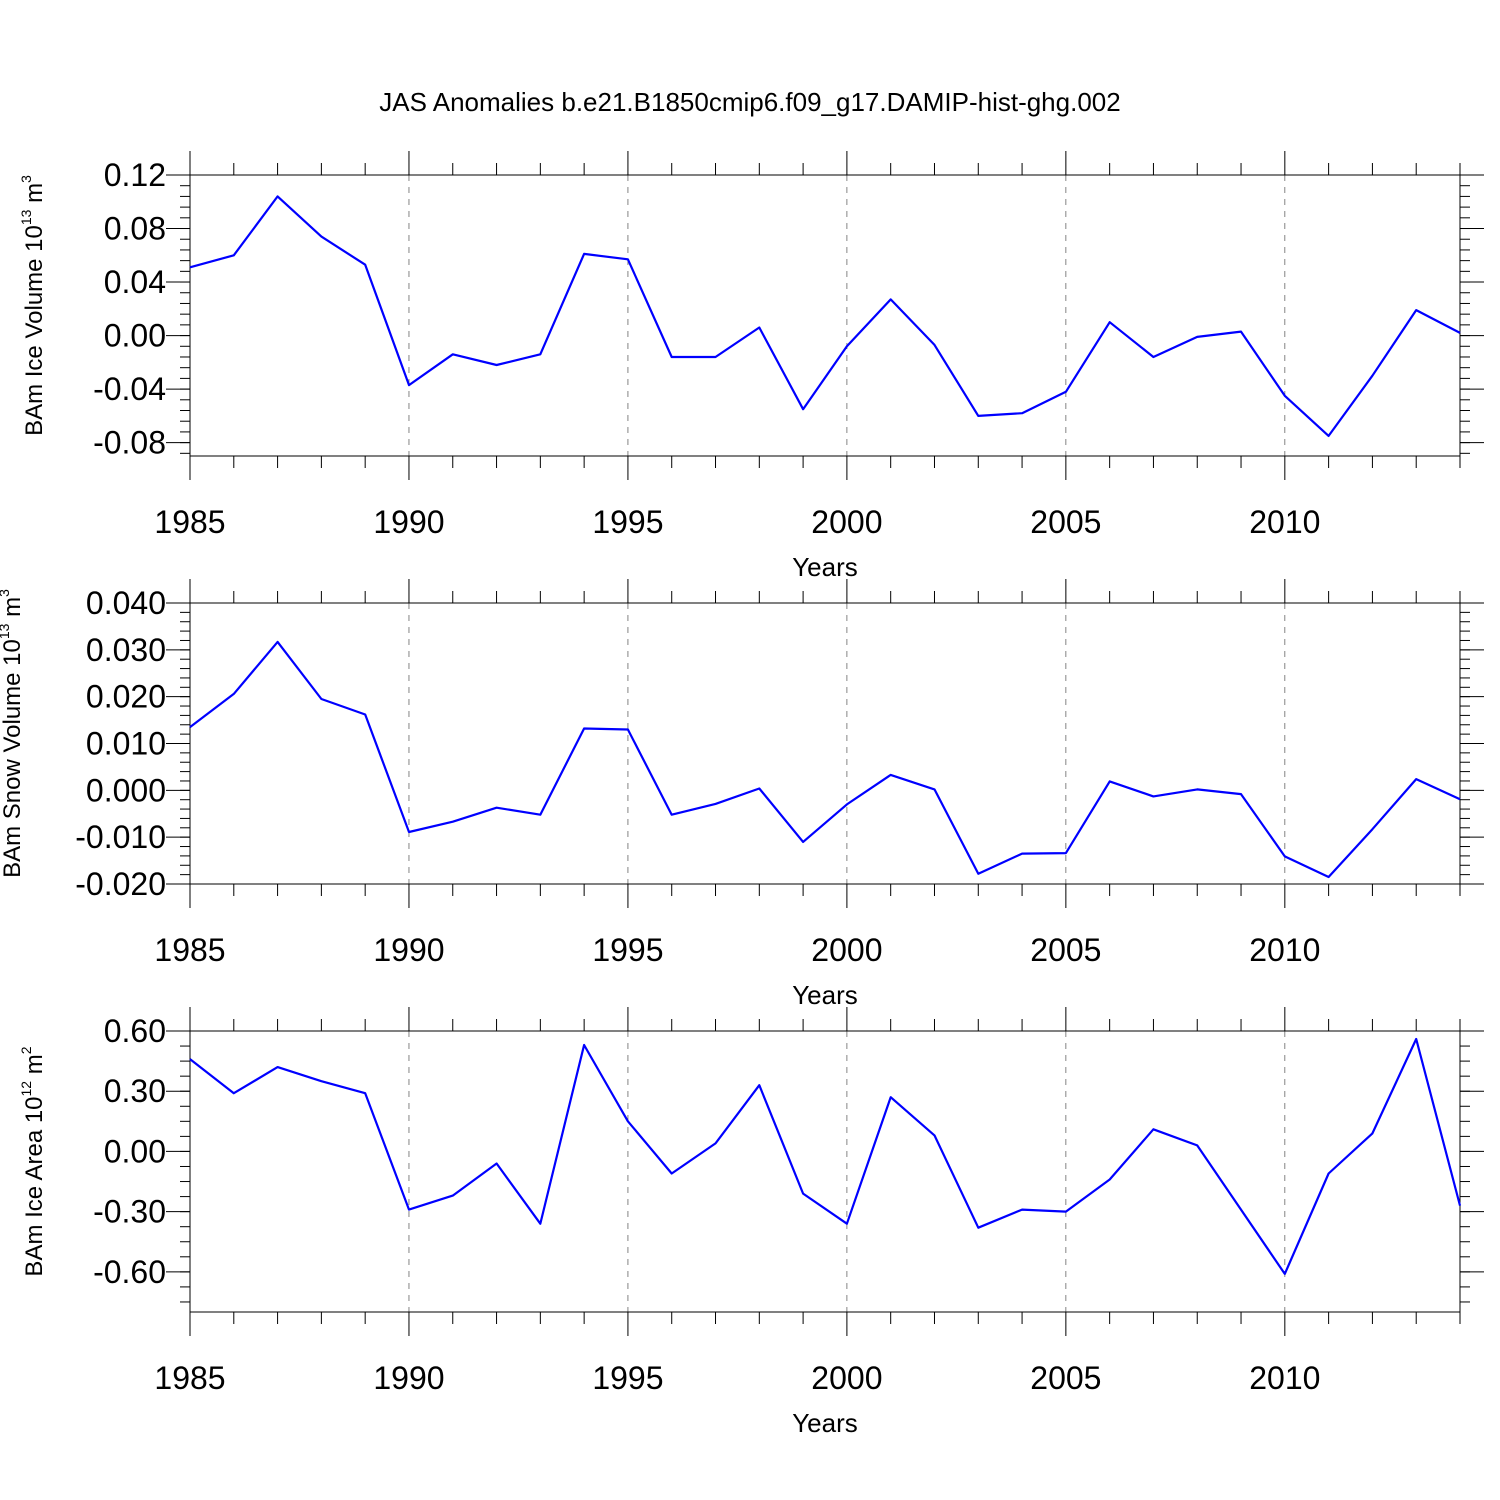  I want to click on y-tick-label: 0.000, so click(126, 790).